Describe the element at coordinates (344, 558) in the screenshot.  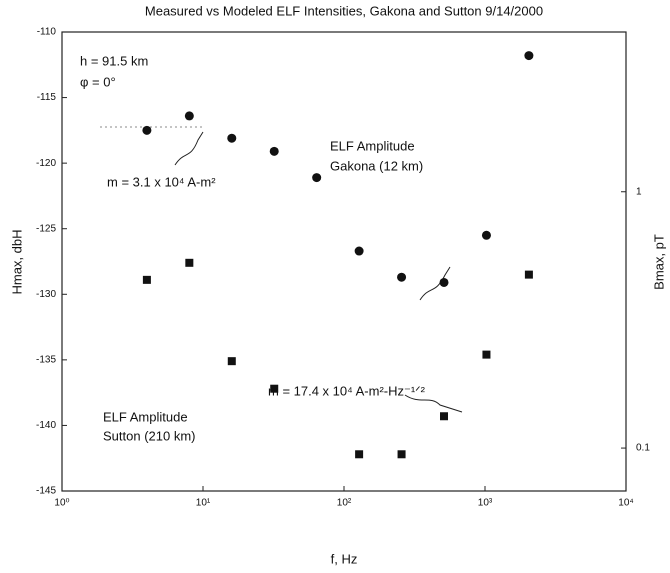
I see `x-axis-label: f, Hz` at that location.